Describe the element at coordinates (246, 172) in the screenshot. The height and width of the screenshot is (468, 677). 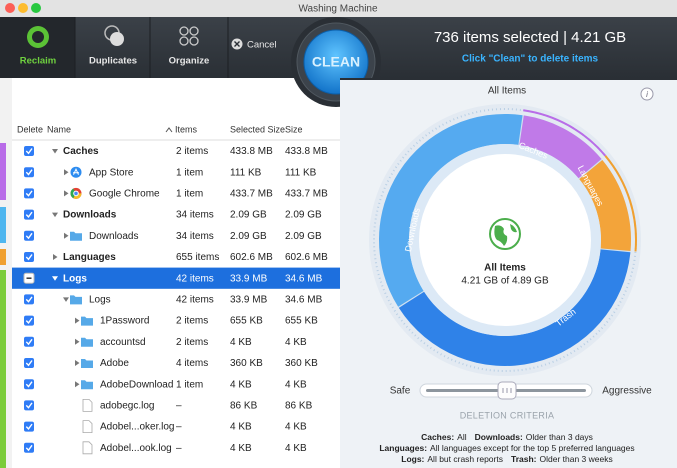
I see `row-selected-size: 111 KB` at that location.